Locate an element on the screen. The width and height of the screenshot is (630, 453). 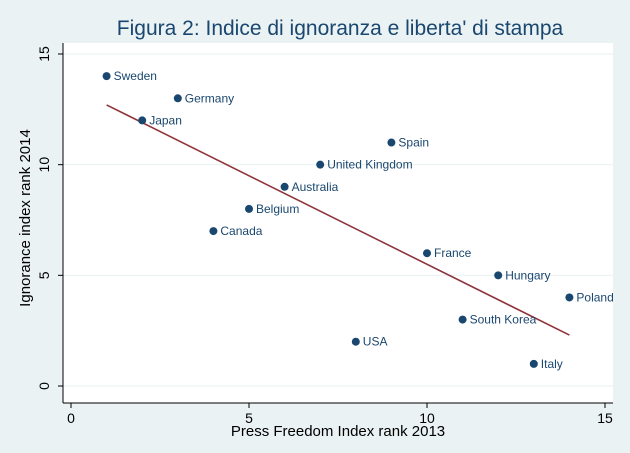
x-tick-label-5: 5 is located at coordinates (249, 418).